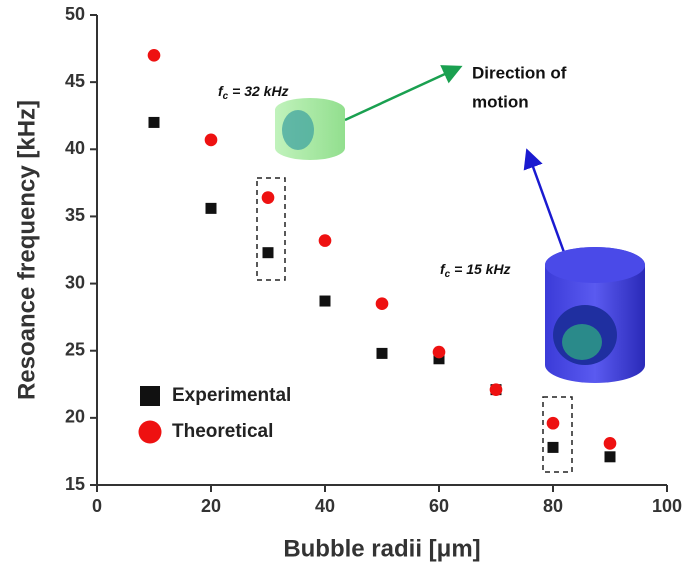 This screenshot has width=695, height=571. What do you see at coordinates (75, 14) in the screenshot?
I see `y-tick-label: 50` at bounding box center [75, 14].